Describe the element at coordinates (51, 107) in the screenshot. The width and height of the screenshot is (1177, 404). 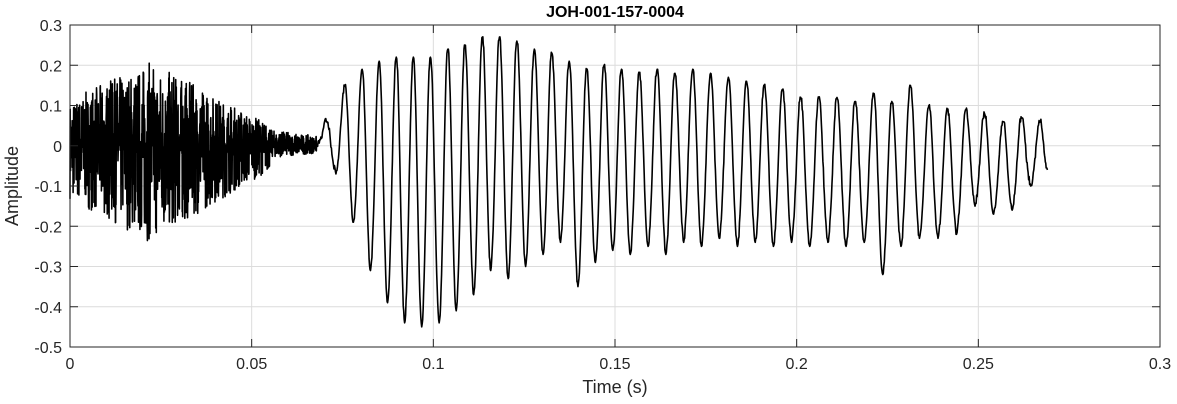
I see `y-tick-label: 0.1` at that location.